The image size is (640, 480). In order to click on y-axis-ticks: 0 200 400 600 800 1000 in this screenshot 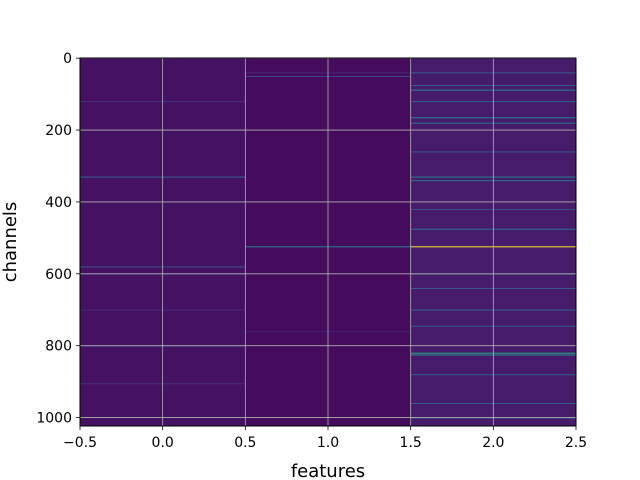, I will do `click(58, 239)`.